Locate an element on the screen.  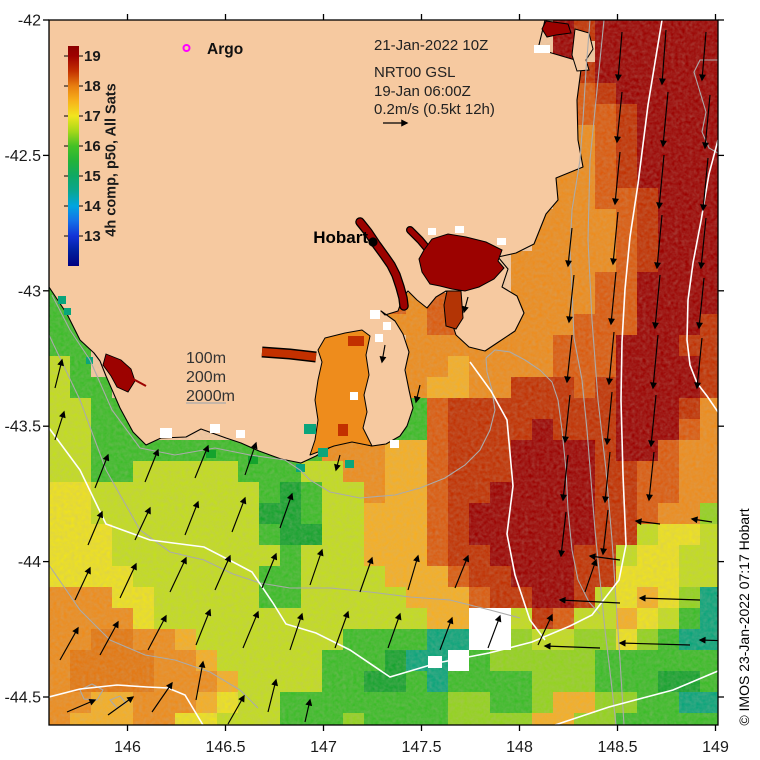
svg-text: 19 is located at coordinates (92, 56).